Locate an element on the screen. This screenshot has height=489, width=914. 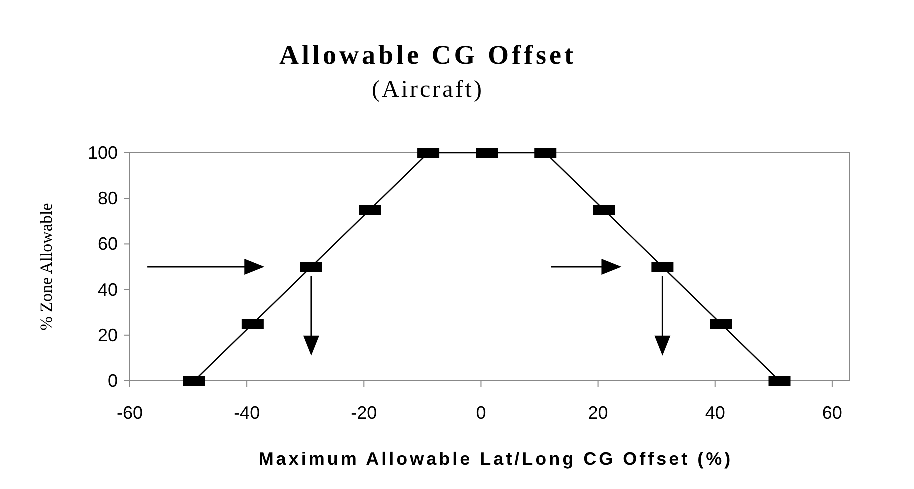
chart-subtitle: (Aircraft) is located at coordinates (428, 90).